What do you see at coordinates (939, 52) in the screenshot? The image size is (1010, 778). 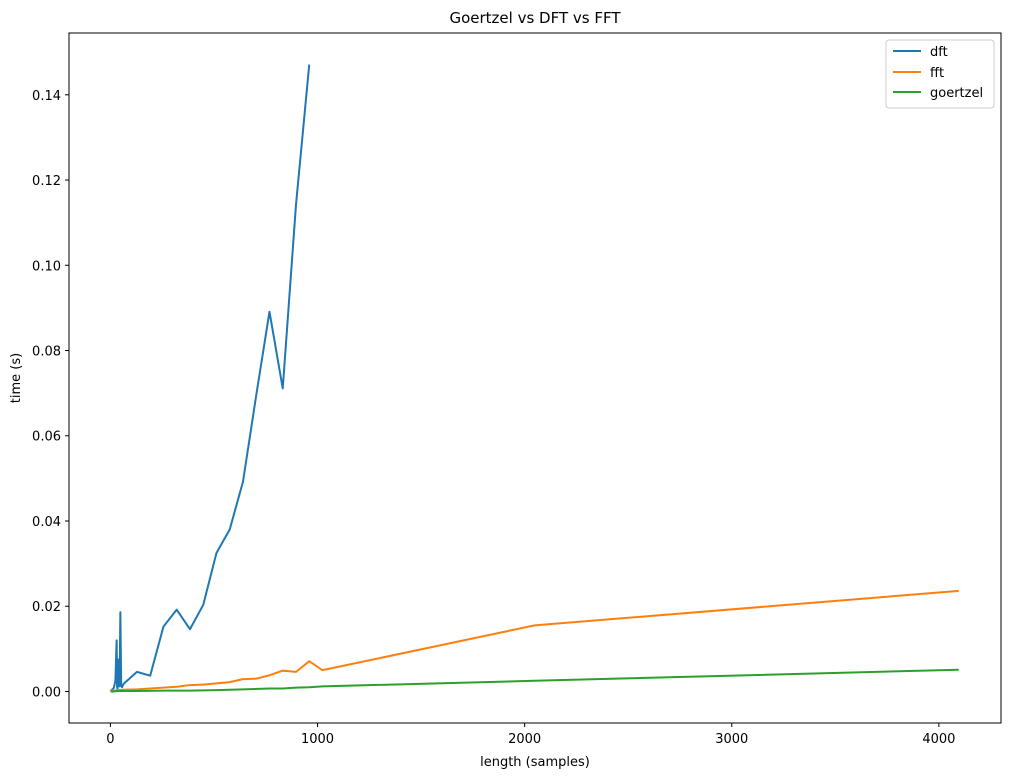 I see `legend-label-dft: dft` at bounding box center [939, 52].